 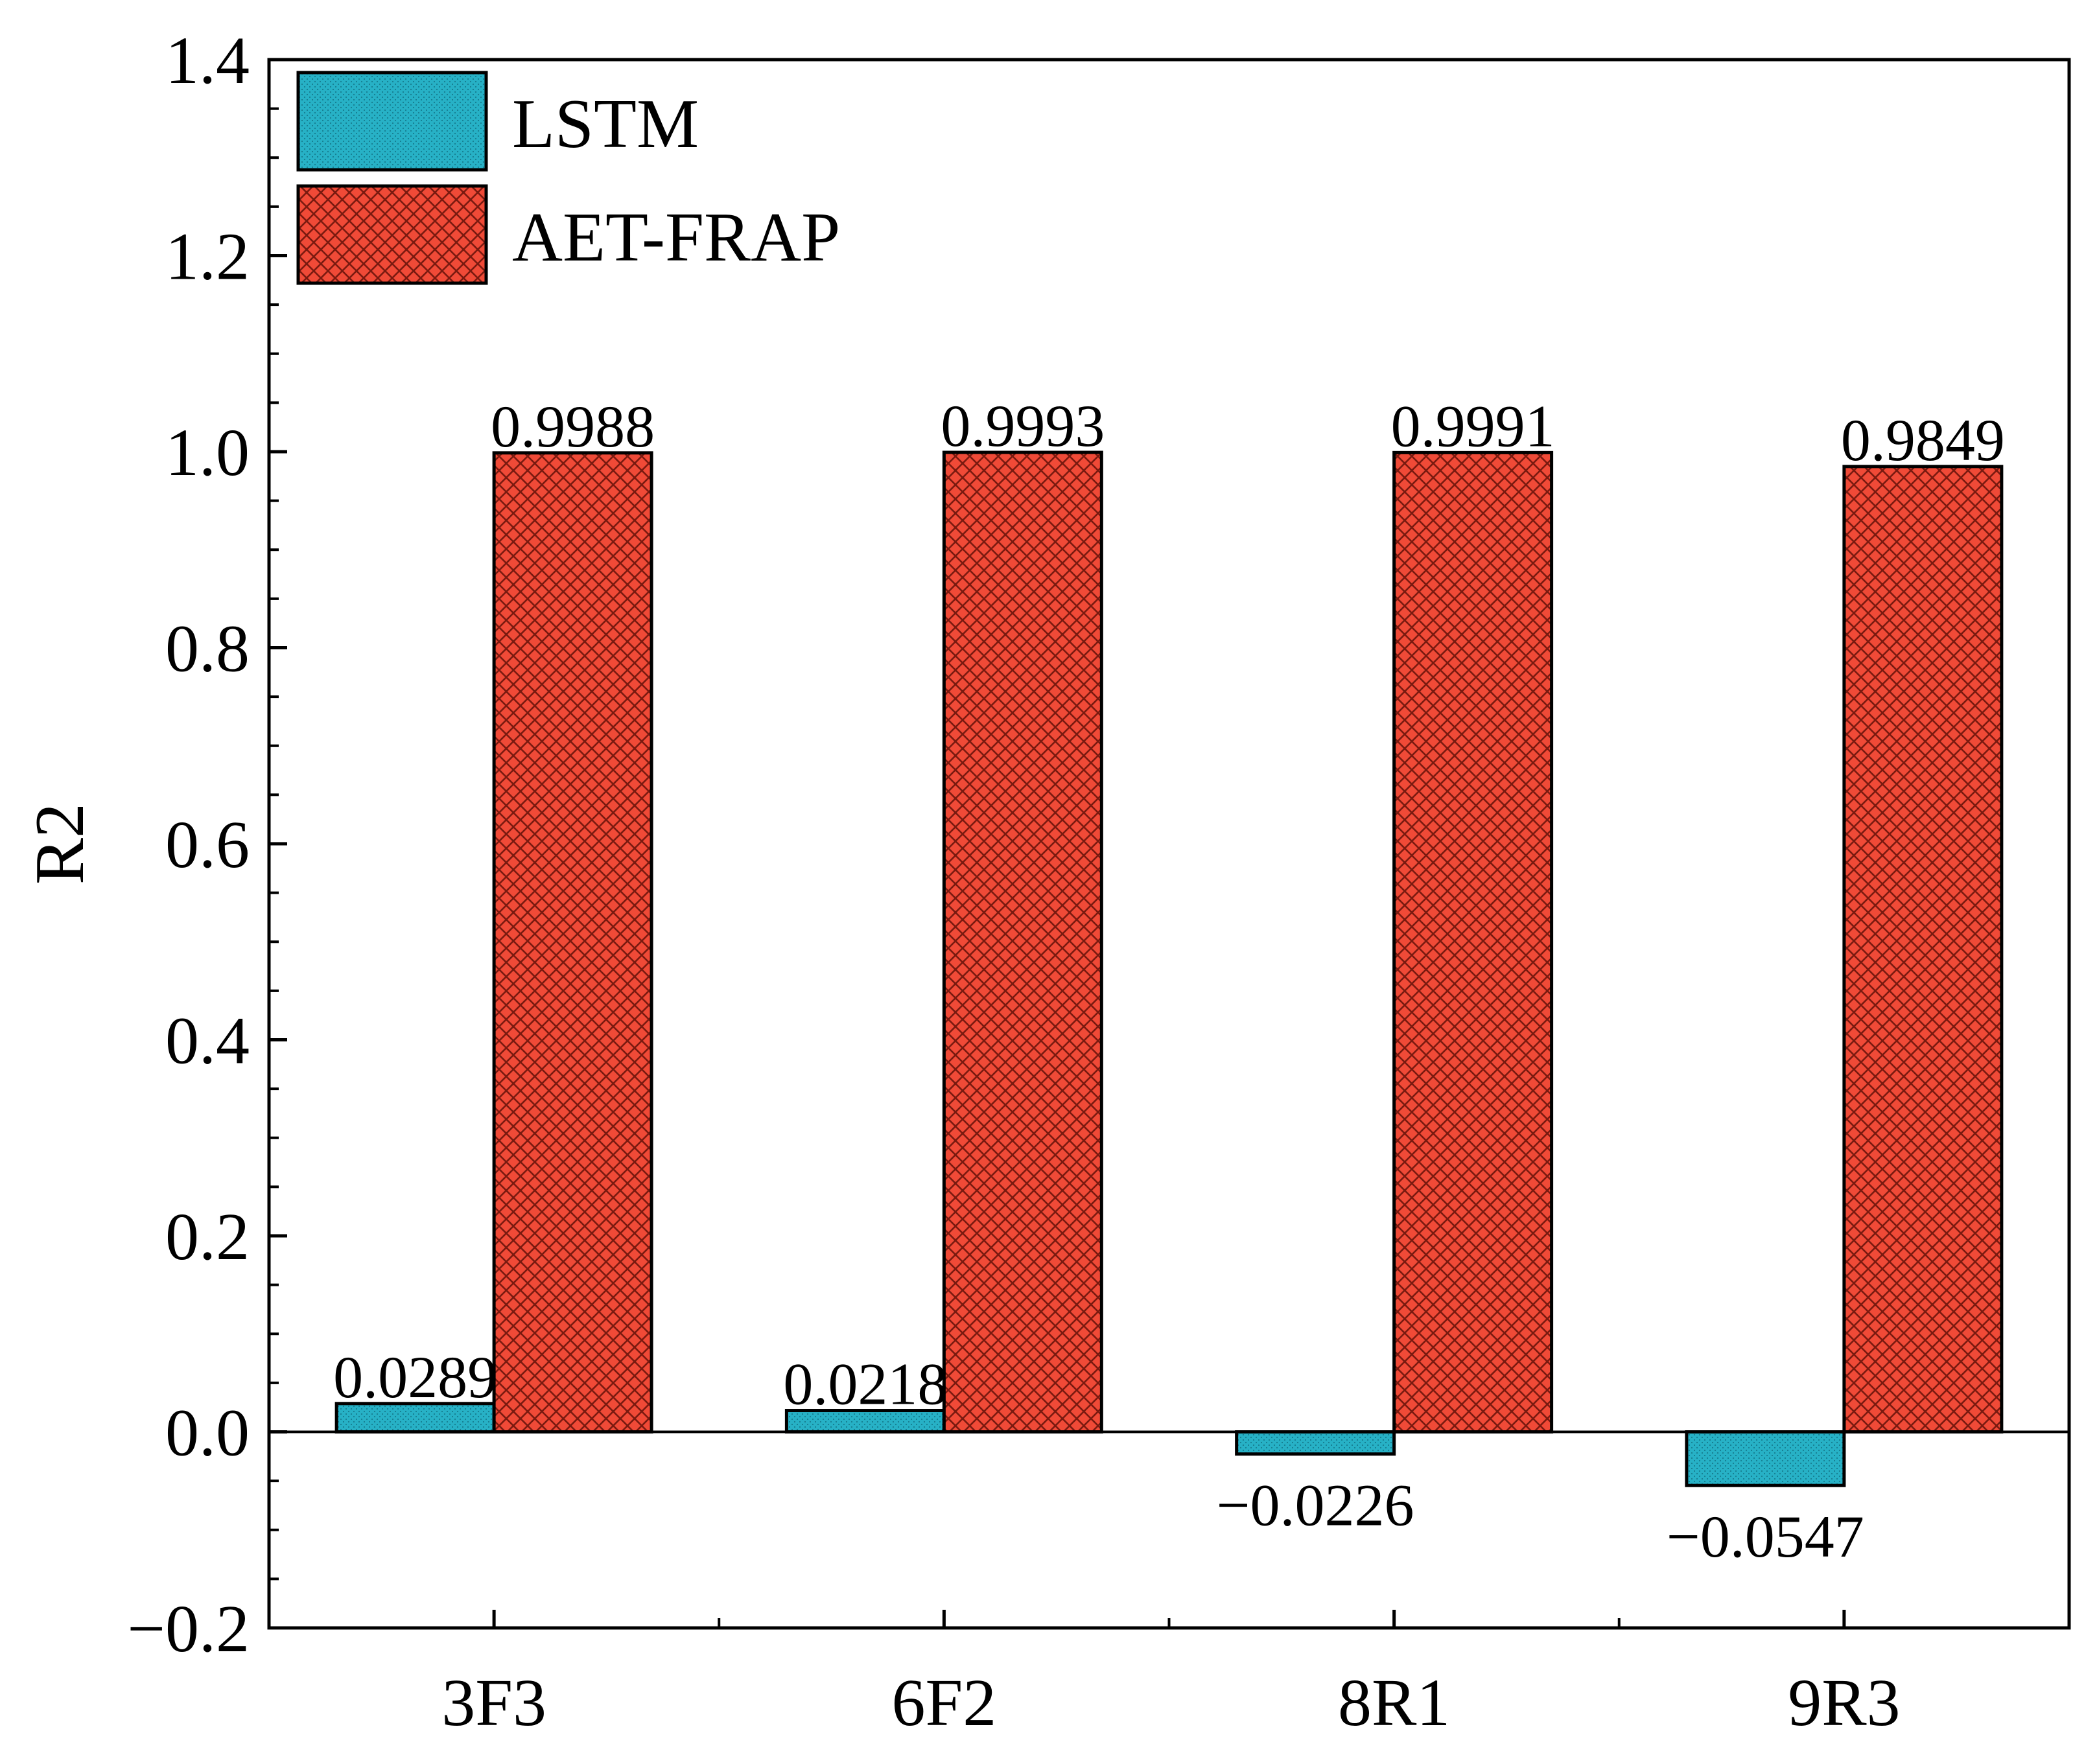 I want to click on y-tick-label: 0.6, so click(x=207, y=844).